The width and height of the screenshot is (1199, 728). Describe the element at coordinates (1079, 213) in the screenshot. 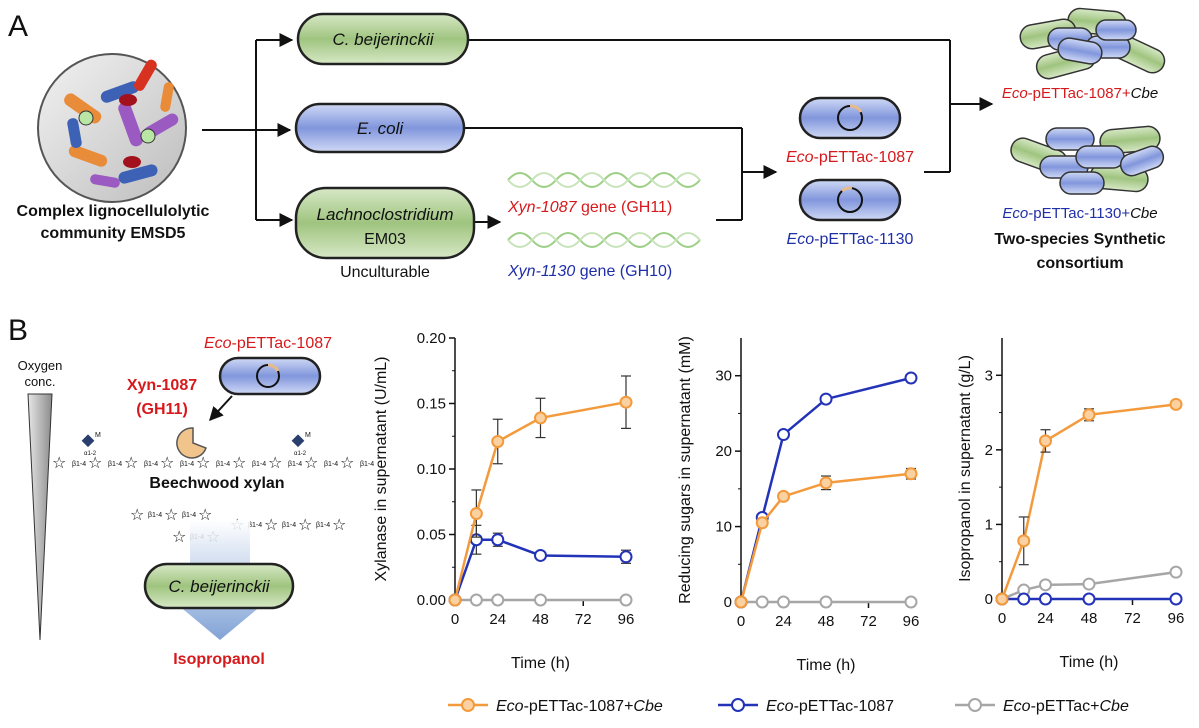

I see `consortium2-label: Eco-pETTac-1130+Cbe` at that location.